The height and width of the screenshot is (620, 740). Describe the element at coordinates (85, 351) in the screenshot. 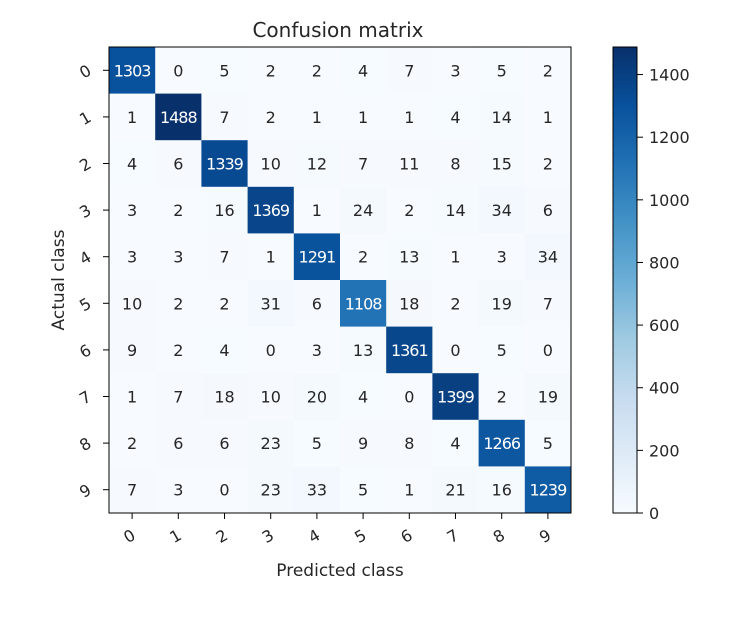

I see `y-tick-label: 6` at that location.